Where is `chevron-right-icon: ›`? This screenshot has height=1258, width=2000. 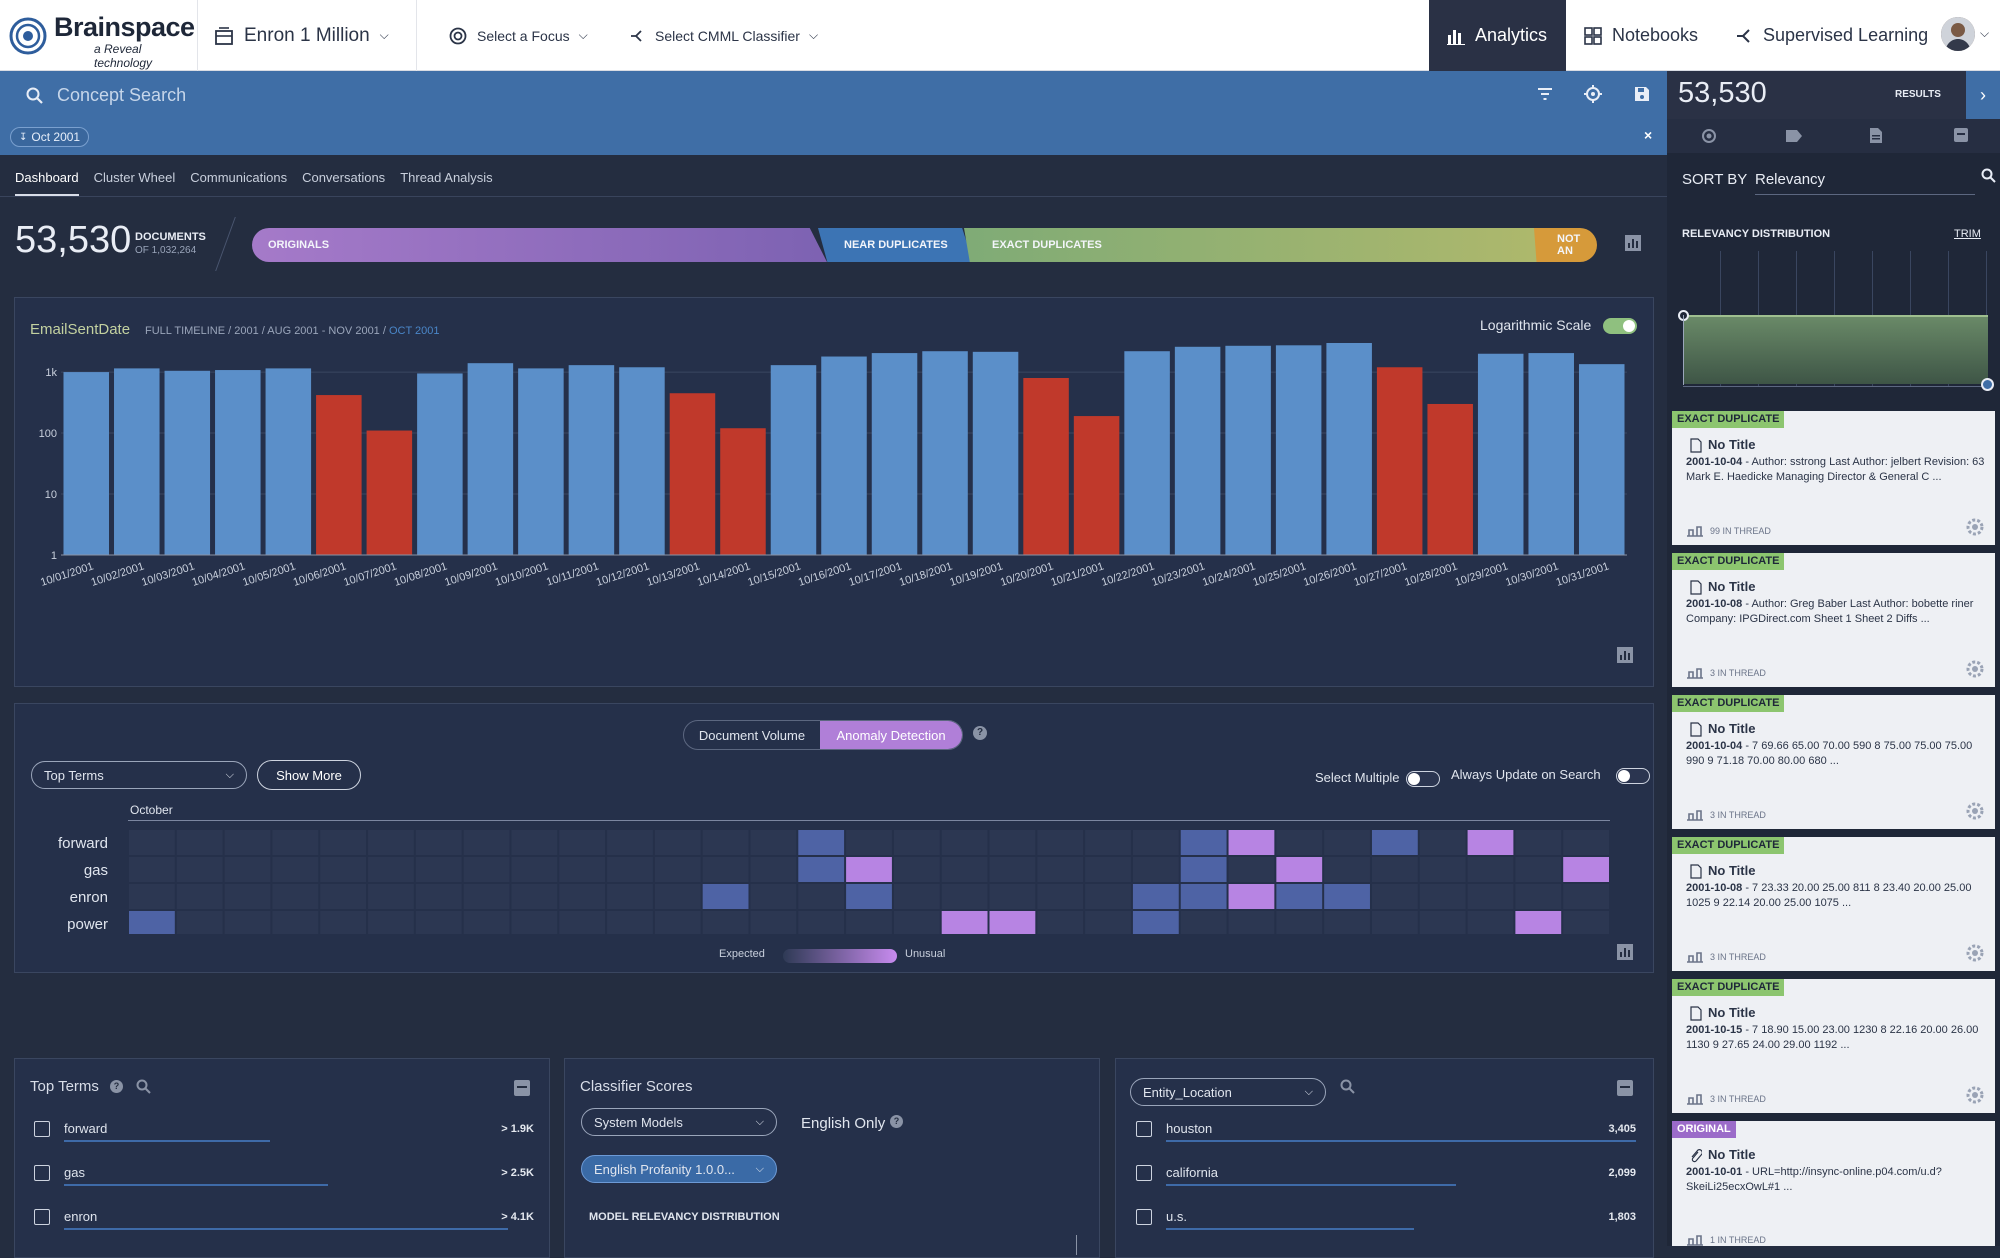 chevron-right-icon: › is located at coordinates (1983, 95).